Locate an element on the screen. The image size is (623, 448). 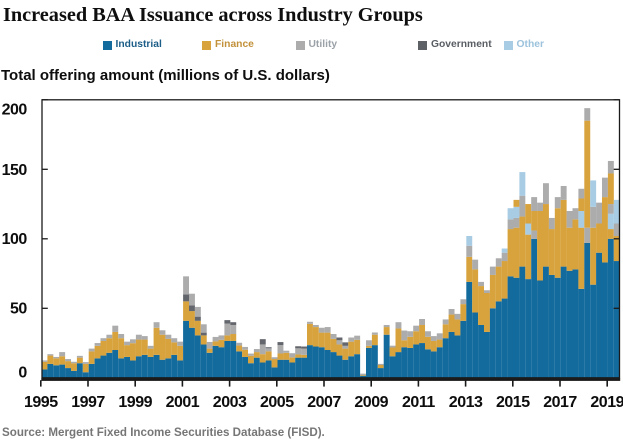
svg-text: 0 is located at coordinates (22, 372).